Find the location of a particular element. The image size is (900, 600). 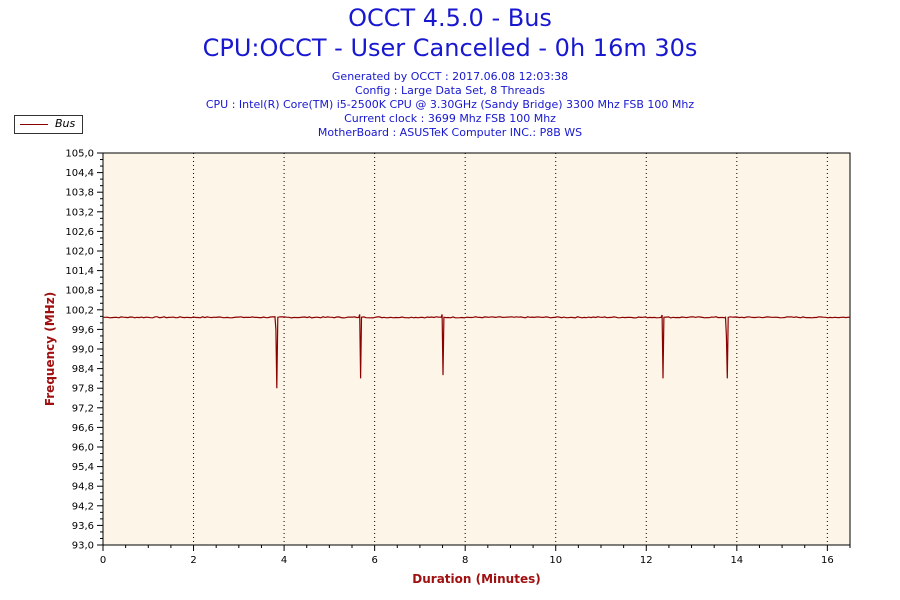

chart-legend: Bus is located at coordinates (48, 124).